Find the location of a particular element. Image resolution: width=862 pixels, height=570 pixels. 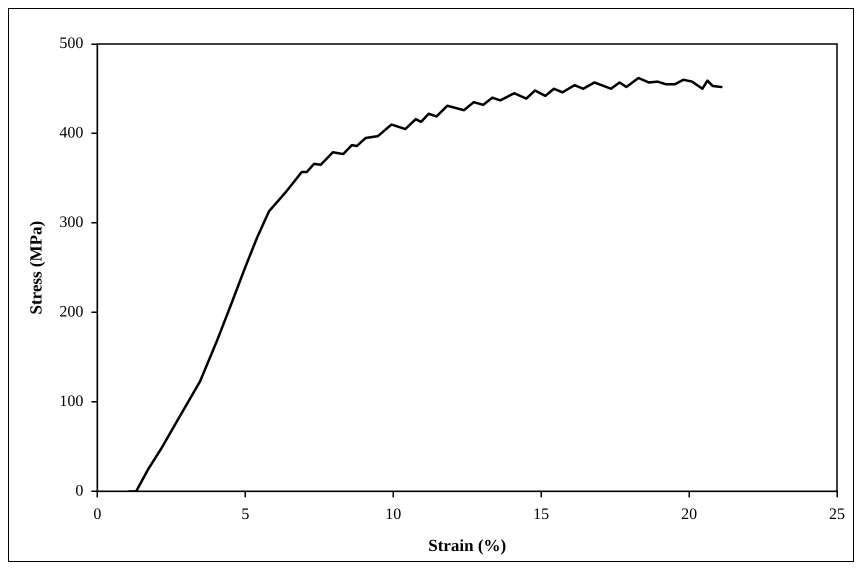

y-axis-title: Stress (MPa) is located at coordinates (36, 267).